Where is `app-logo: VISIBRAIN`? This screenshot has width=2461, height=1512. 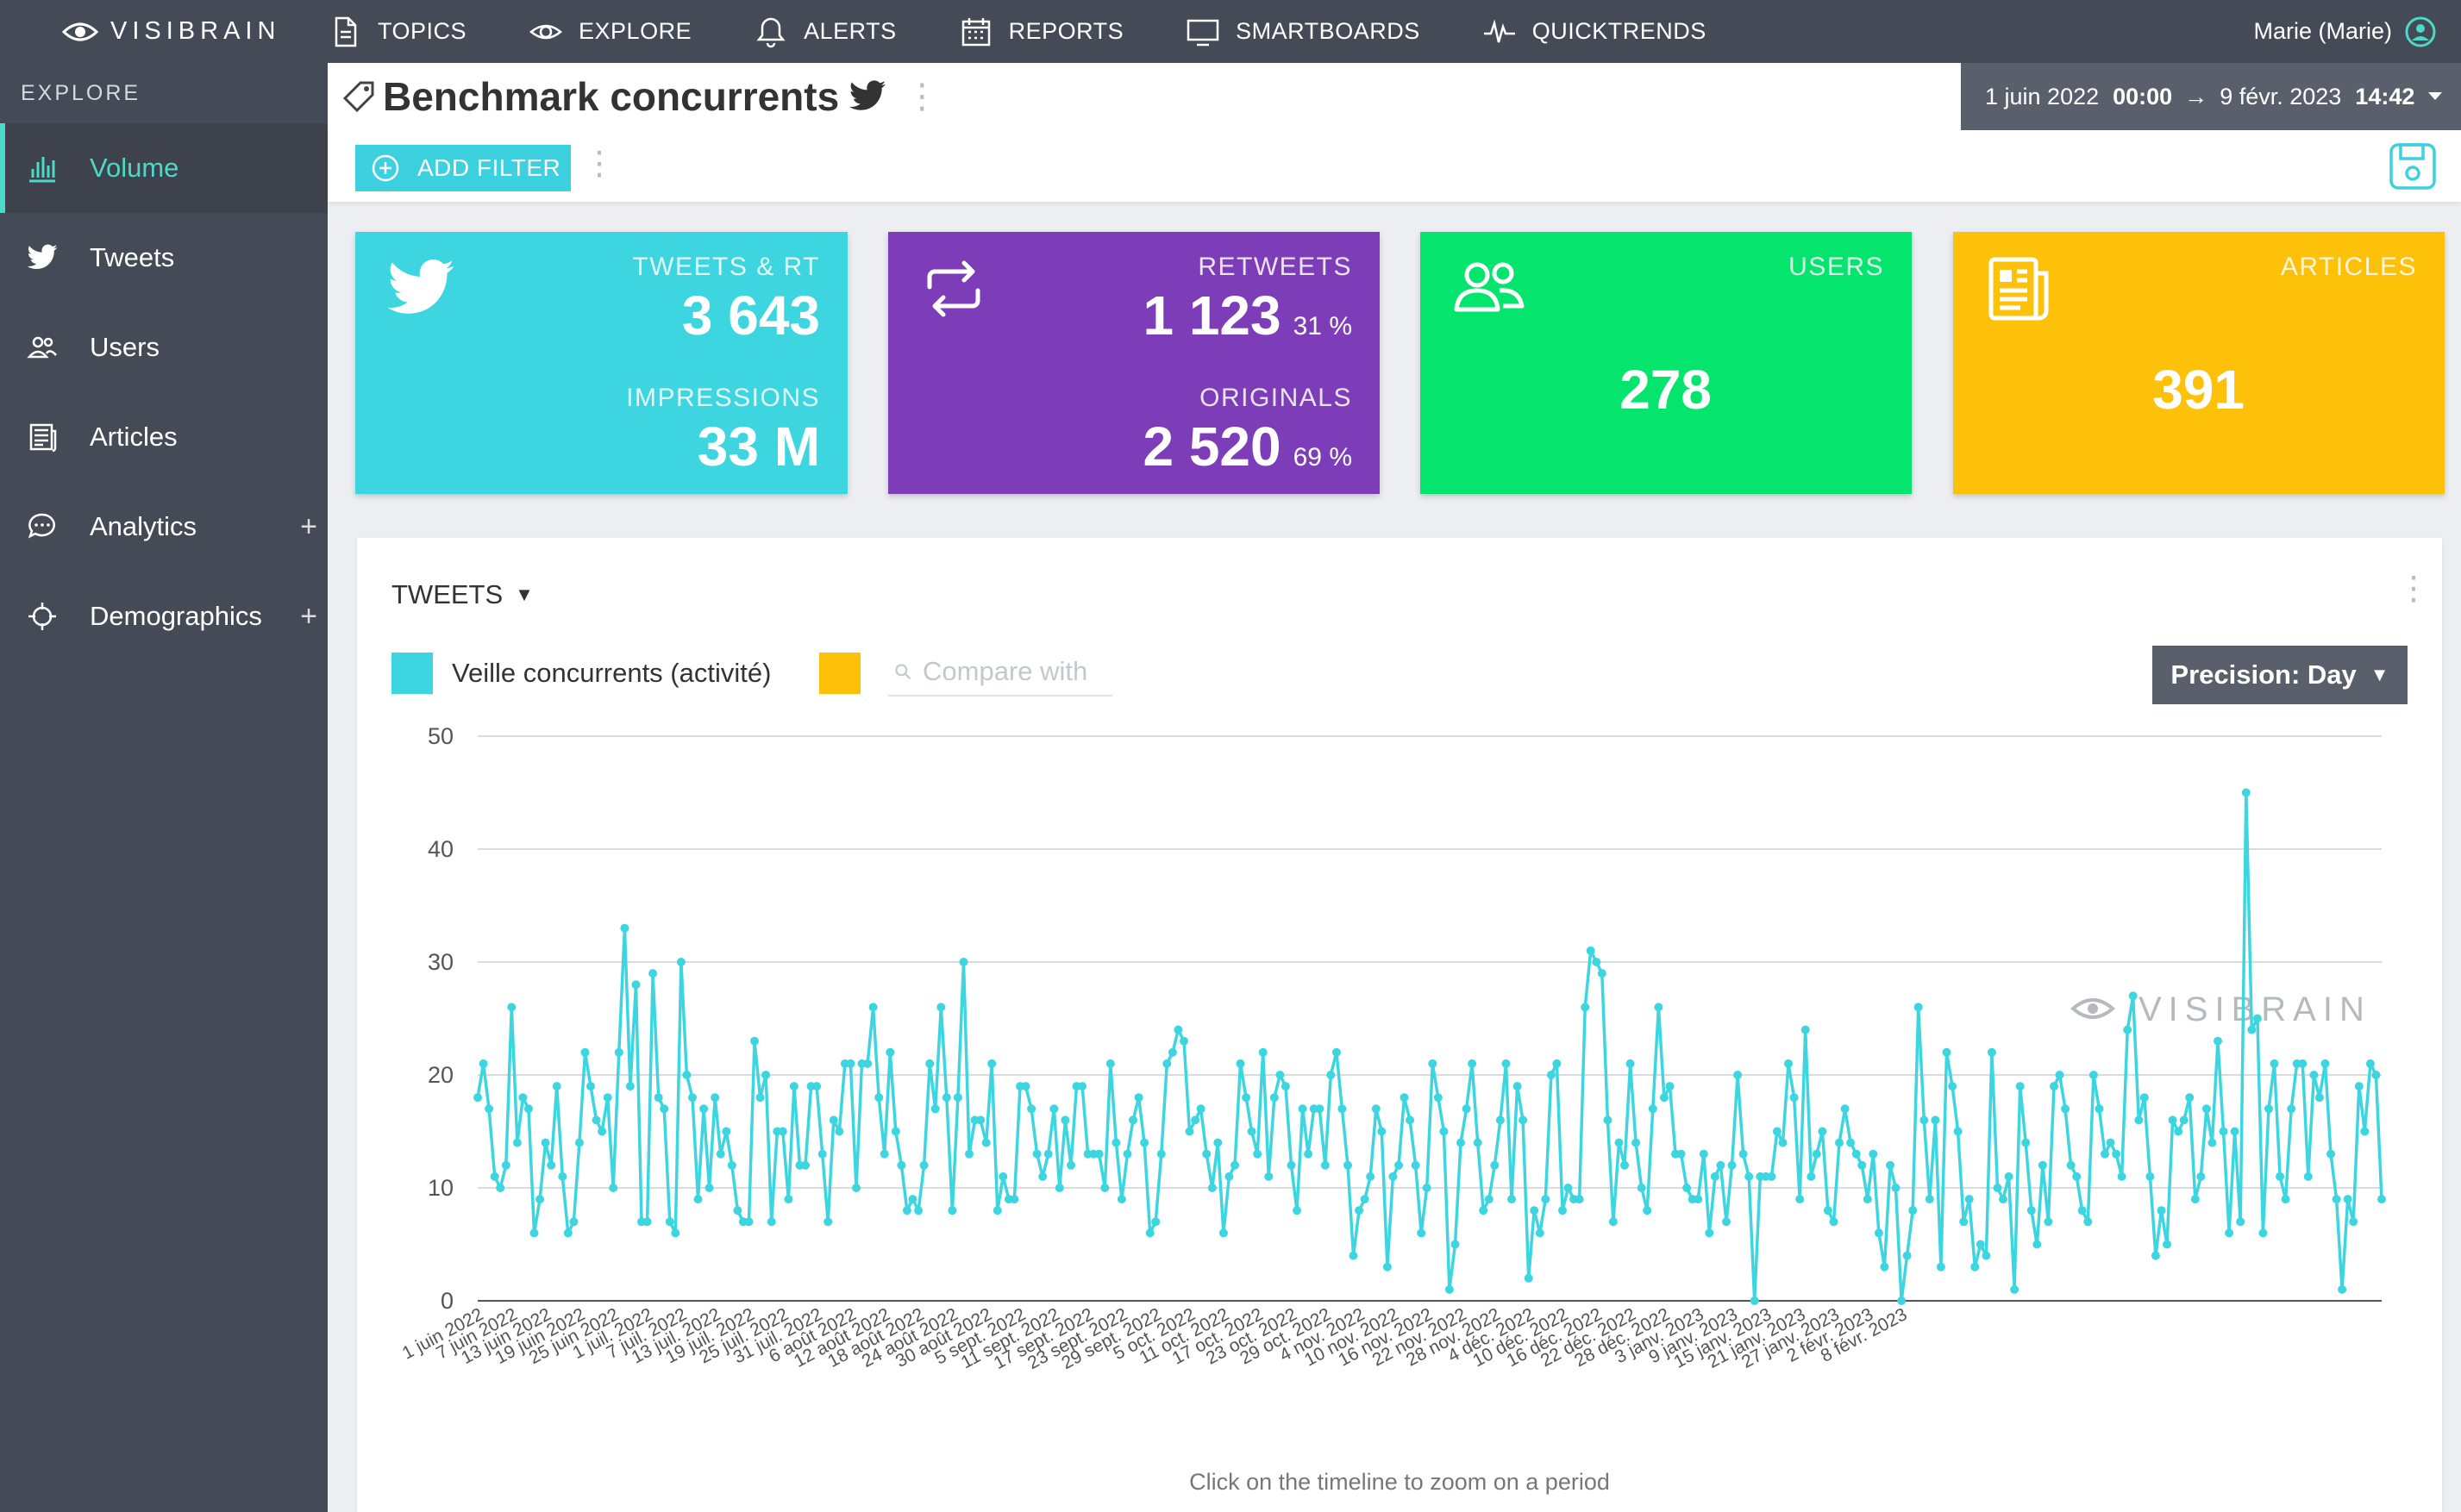
app-logo: VISIBRAIN is located at coordinates (164, 31).